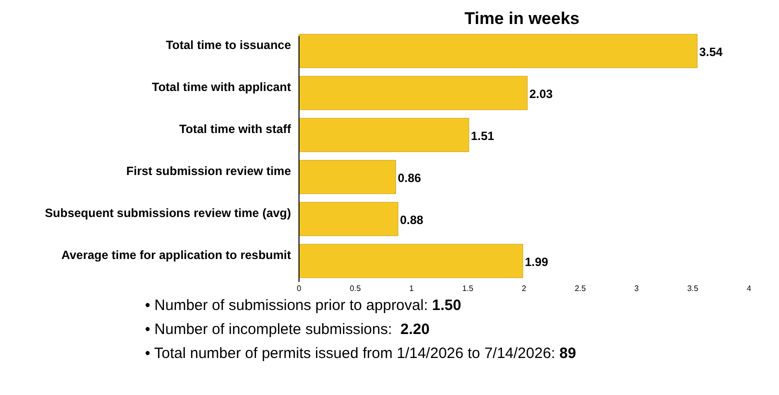 This screenshot has height=395, width=779. Describe the element at coordinates (287, 329) in the screenshot. I see `text: • Number of incomplete submissions: 2.20` at that location.